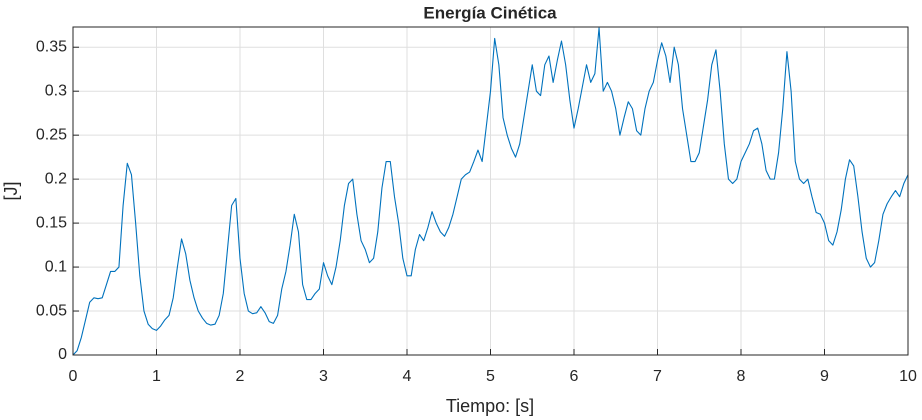  Describe the element at coordinates (240, 376) in the screenshot. I see `x-tick-label: 2` at that location.